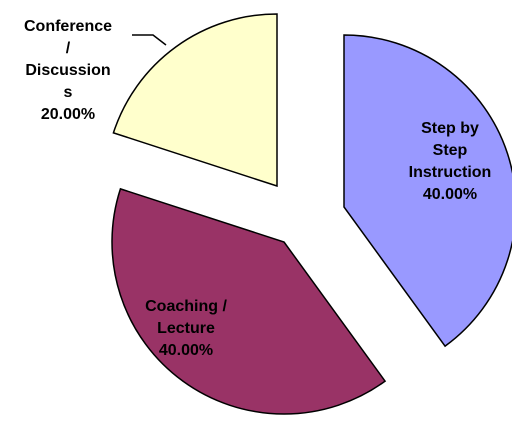 The image size is (512, 423). I want to click on slice-label-line: Discussion, so click(67, 70).